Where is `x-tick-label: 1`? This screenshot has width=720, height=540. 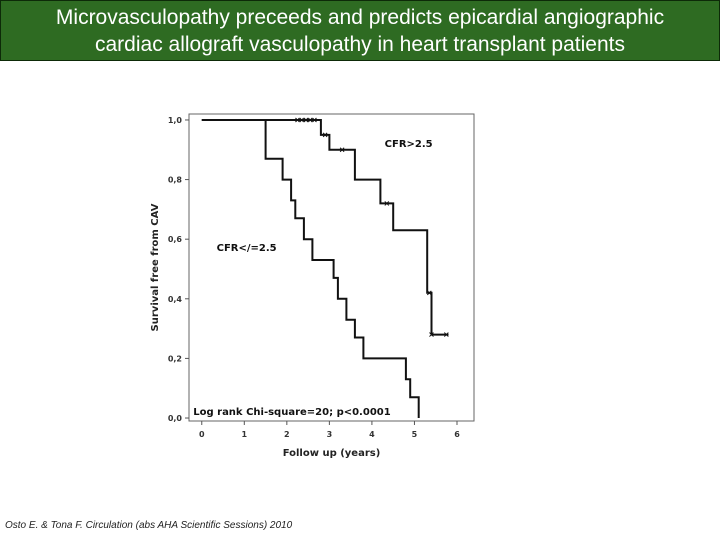
x-tick-label: 1 is located at coordinates (245, 434).